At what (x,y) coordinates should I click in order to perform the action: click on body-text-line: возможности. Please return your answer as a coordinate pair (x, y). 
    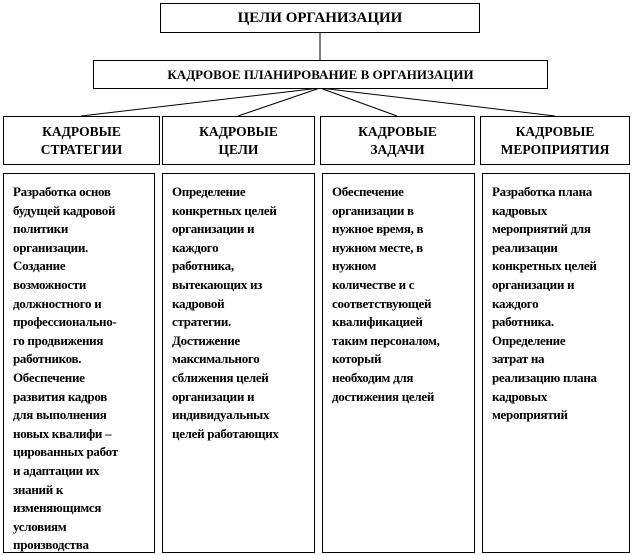
    Looking at the image, I should click on (50, 284).